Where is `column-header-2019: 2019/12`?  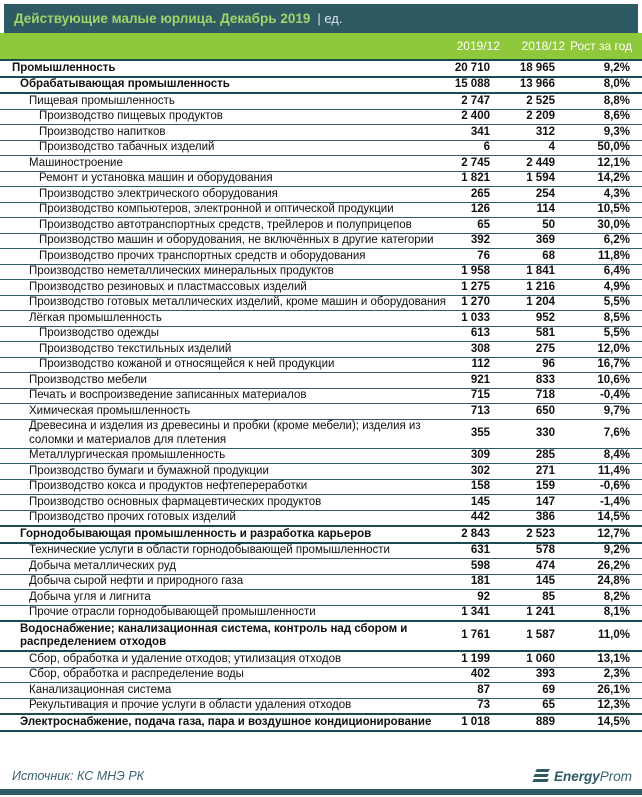
column-header-2019: 2019/12 is located at coordinates (476, 46).